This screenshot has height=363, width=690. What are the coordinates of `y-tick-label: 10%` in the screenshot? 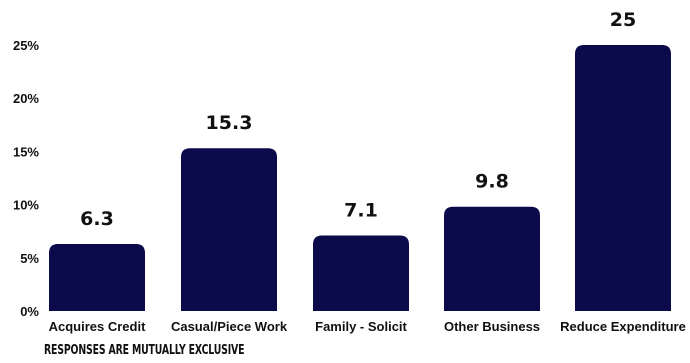 It's located at (26, 205).